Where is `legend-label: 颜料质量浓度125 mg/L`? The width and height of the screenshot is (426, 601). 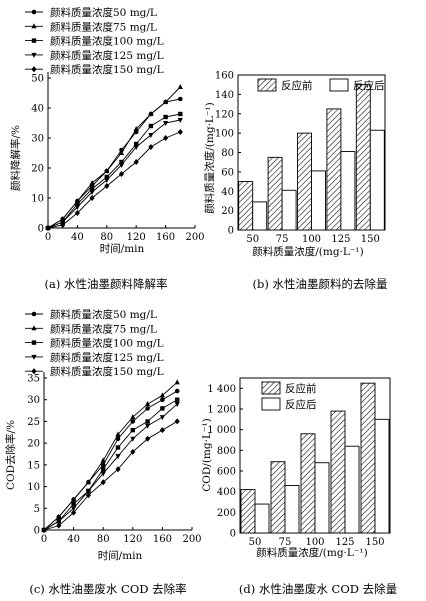 legend-label: 颜料质量浓度125 mg/L is located at coordinates (107, 55).